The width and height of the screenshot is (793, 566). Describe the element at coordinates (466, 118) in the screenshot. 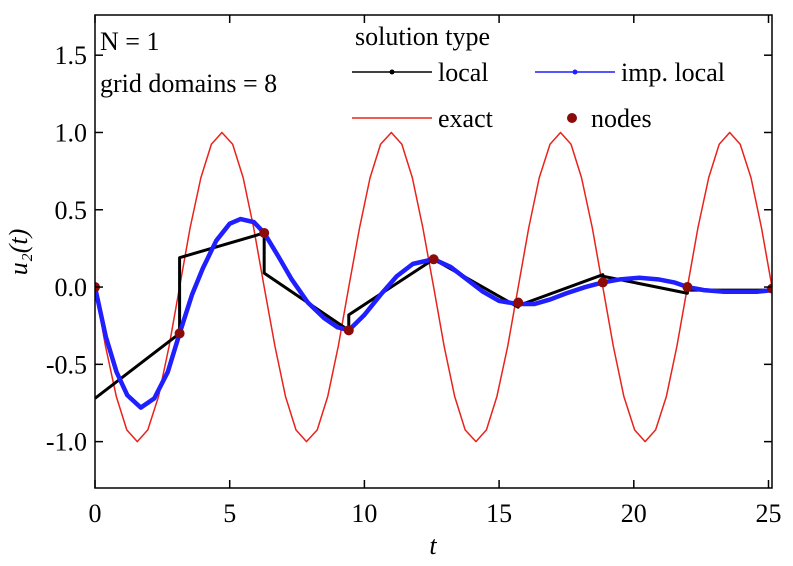

I see `legend-label: exact` at that location.